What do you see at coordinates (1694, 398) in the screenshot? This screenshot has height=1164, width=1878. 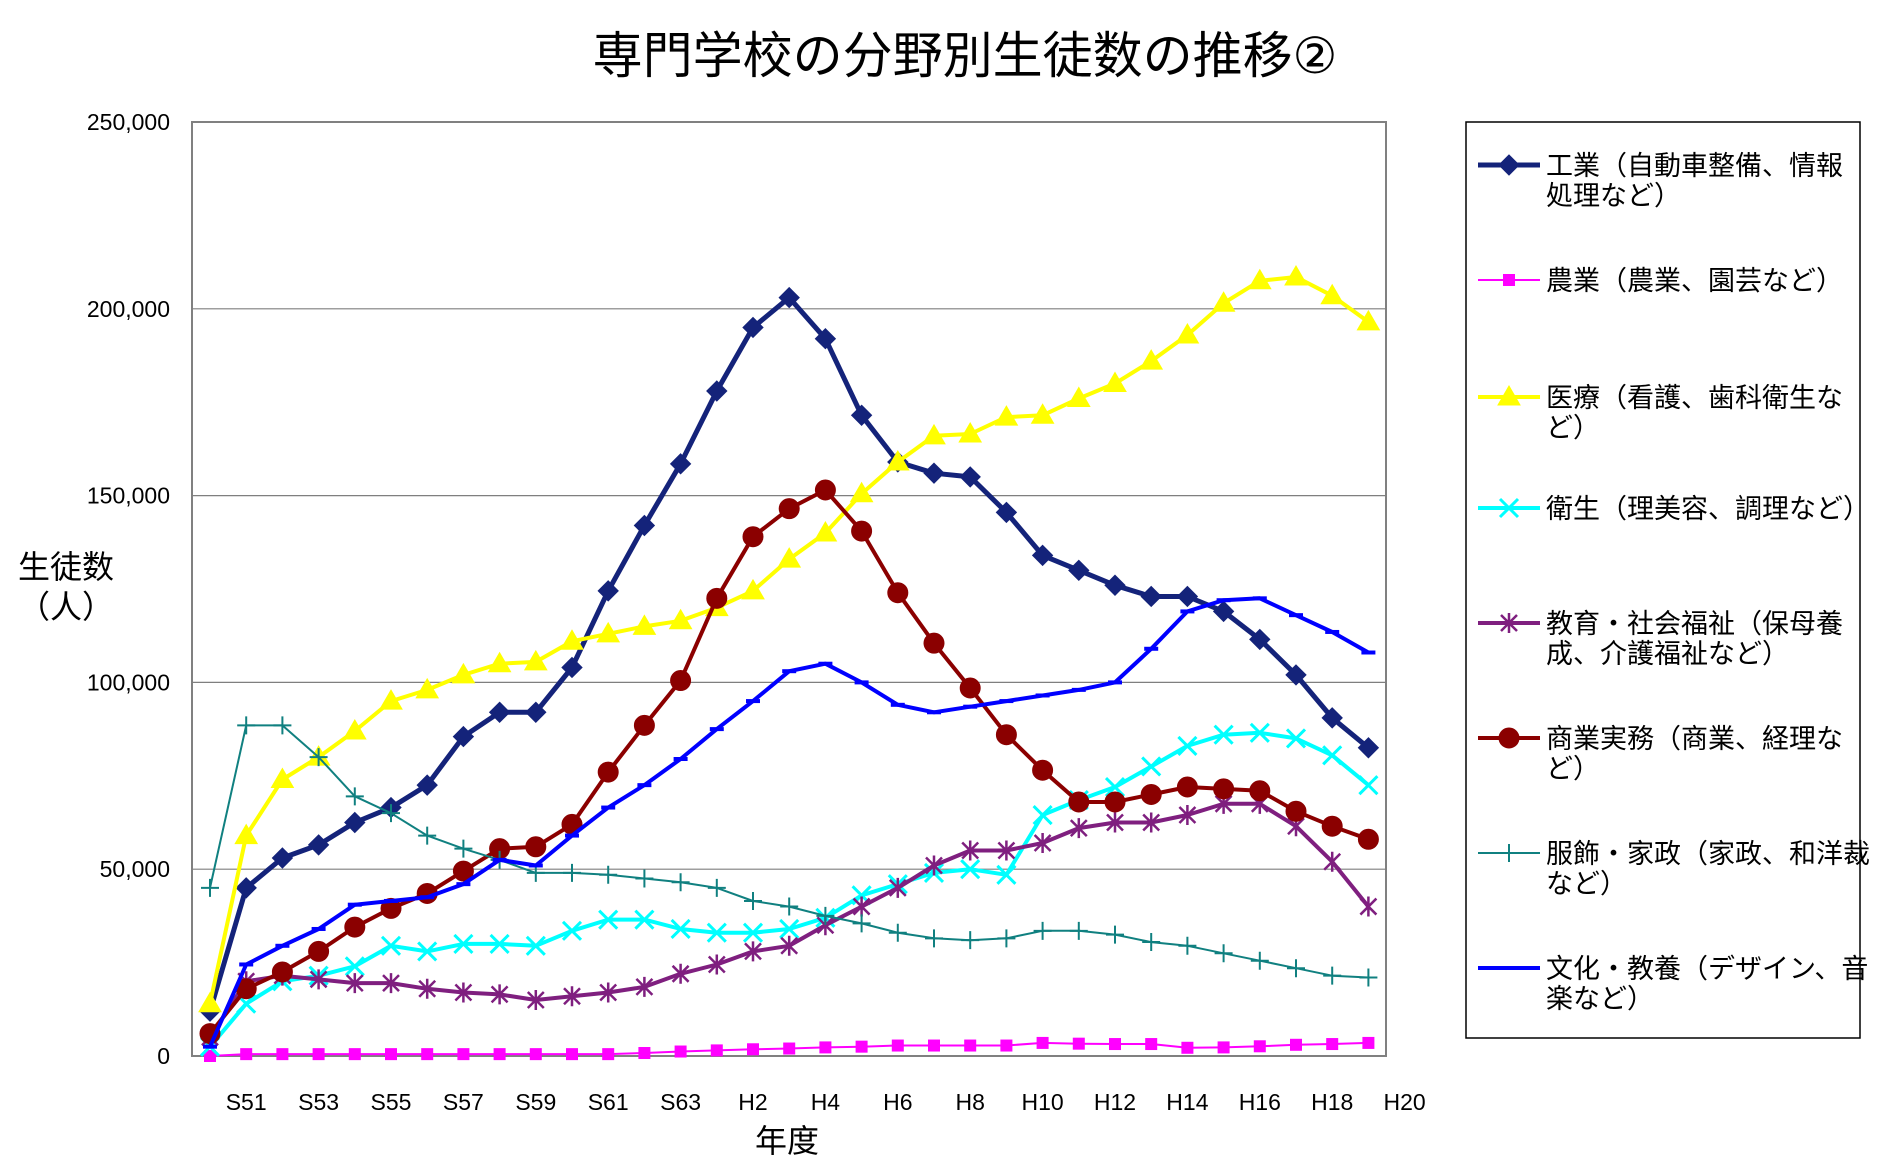 I see `legend-label: 医療（看護、歯科衛生な` at bounding box center [1694, 398].